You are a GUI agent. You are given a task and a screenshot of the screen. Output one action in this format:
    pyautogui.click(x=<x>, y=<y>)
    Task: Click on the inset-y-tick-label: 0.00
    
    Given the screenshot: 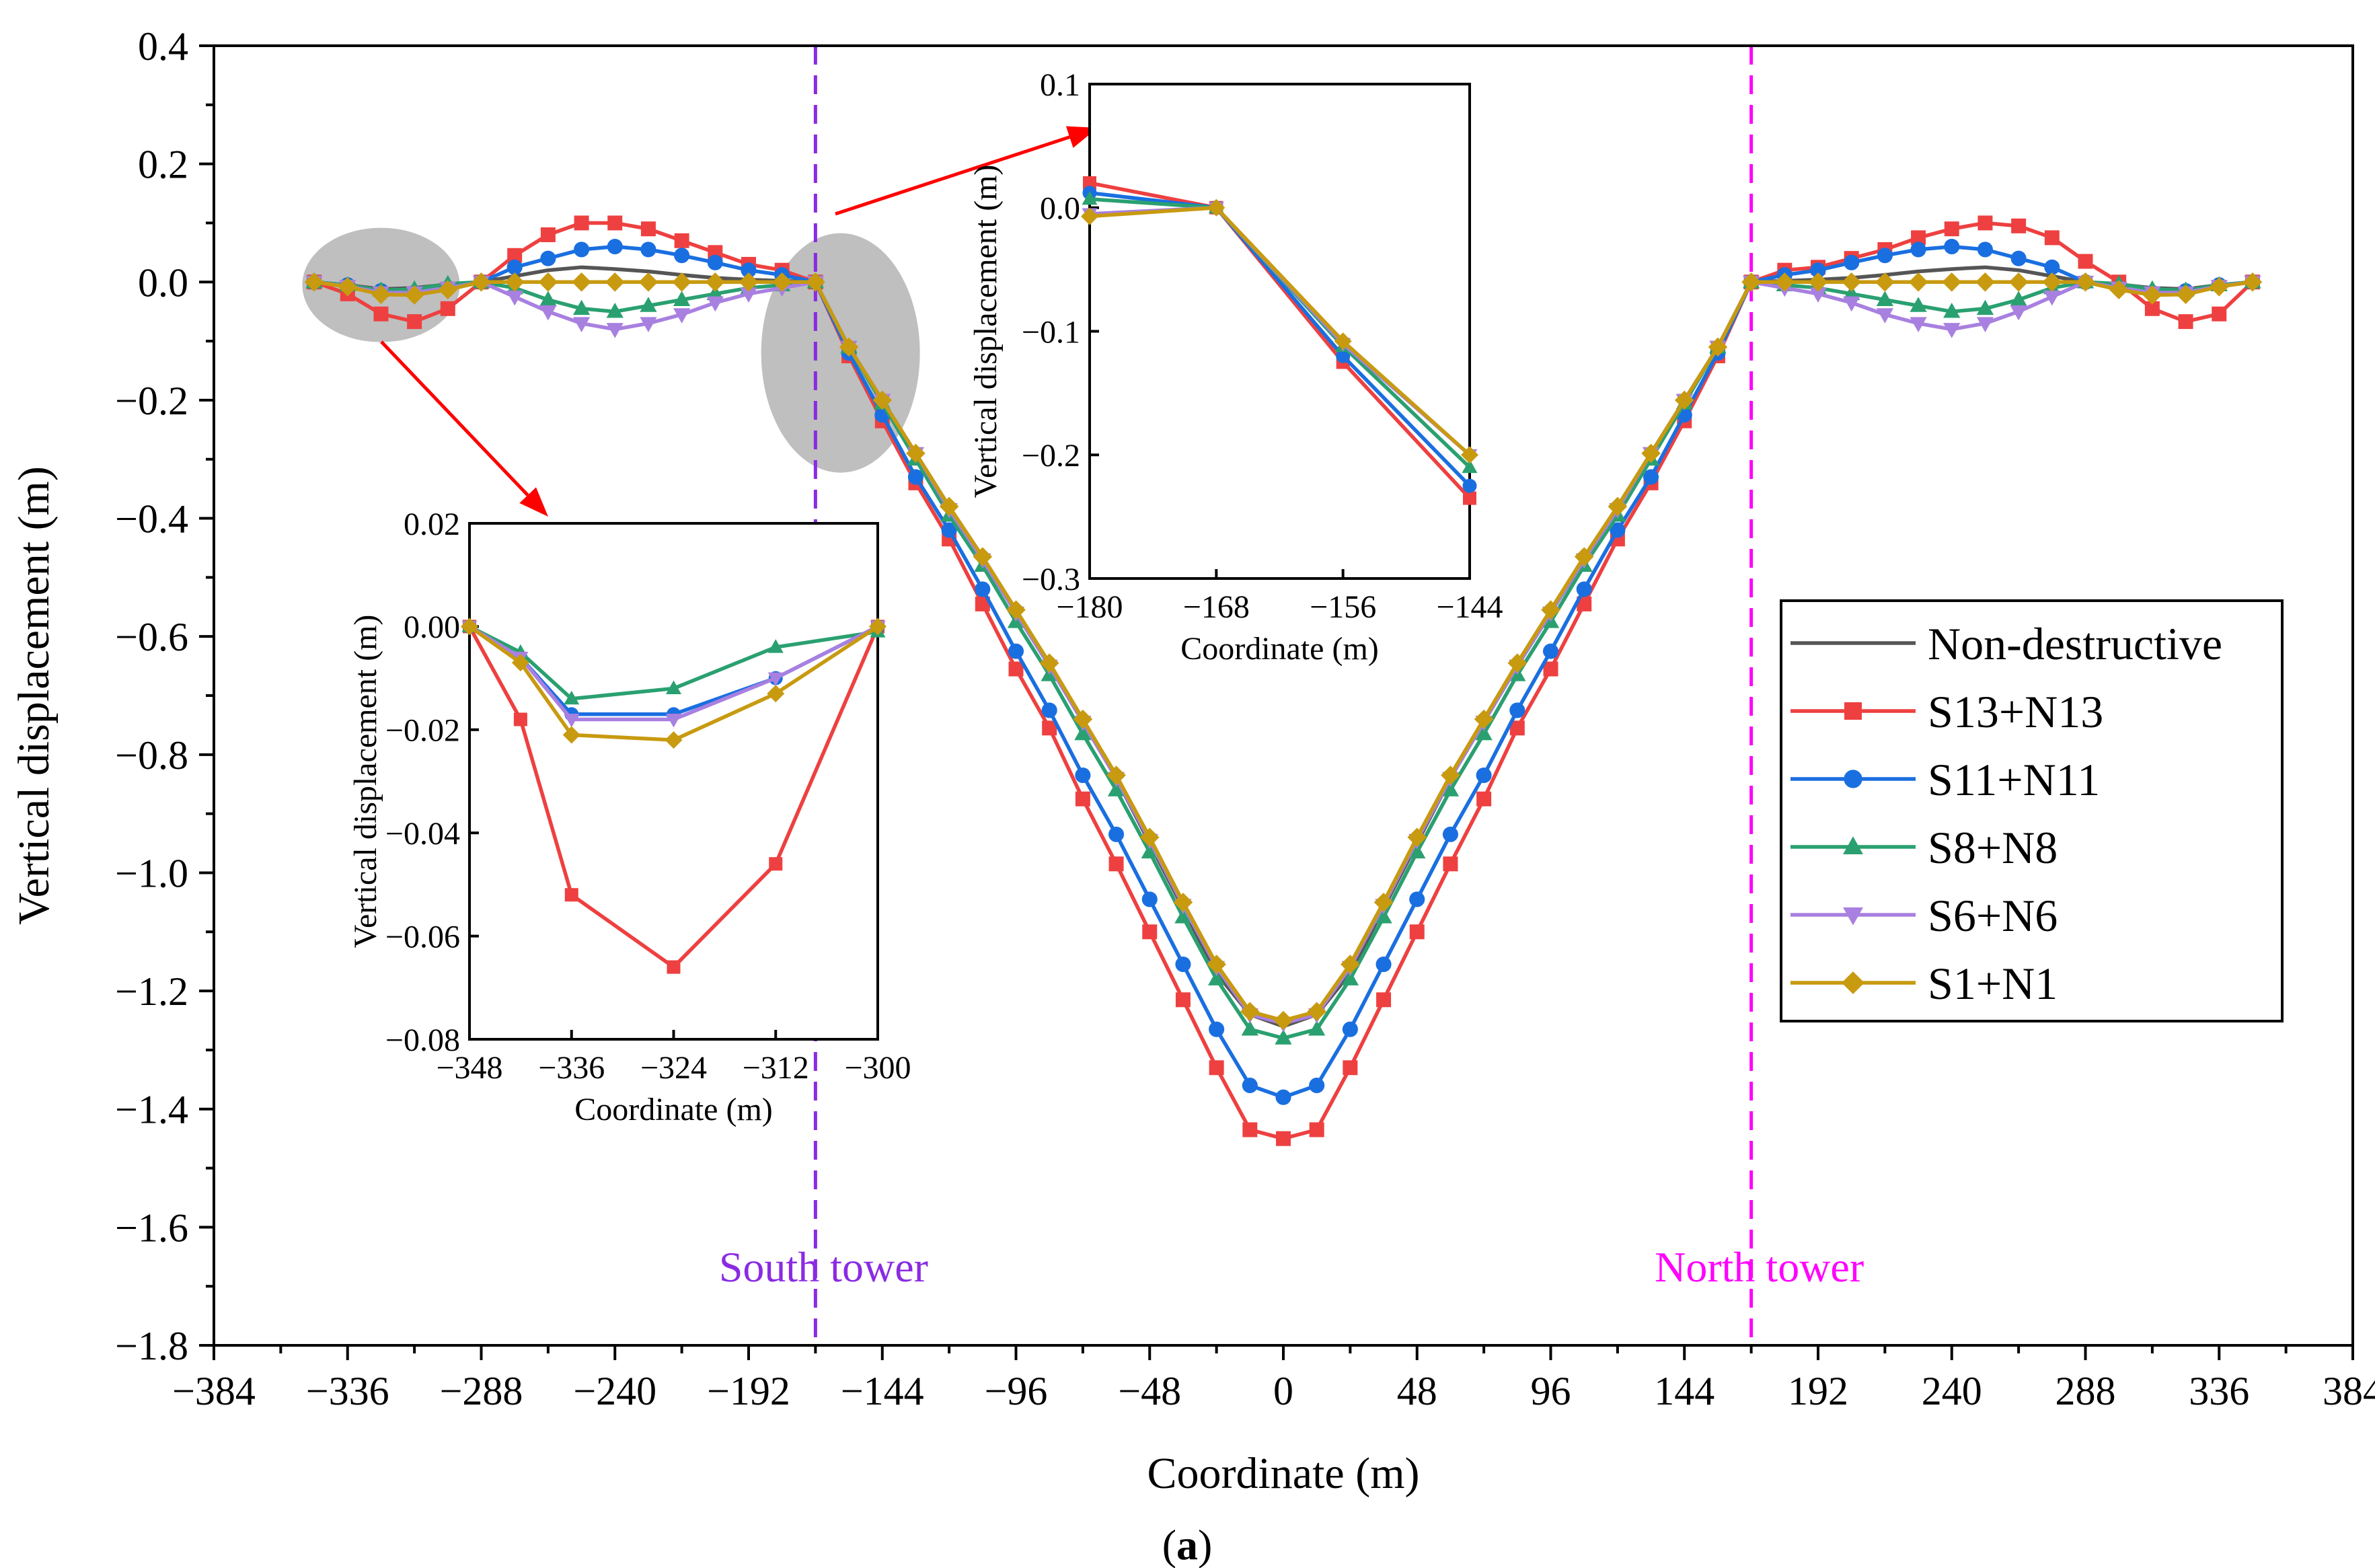 What is the action you would take?
    pyautogui.click(x=432, y=627)
    